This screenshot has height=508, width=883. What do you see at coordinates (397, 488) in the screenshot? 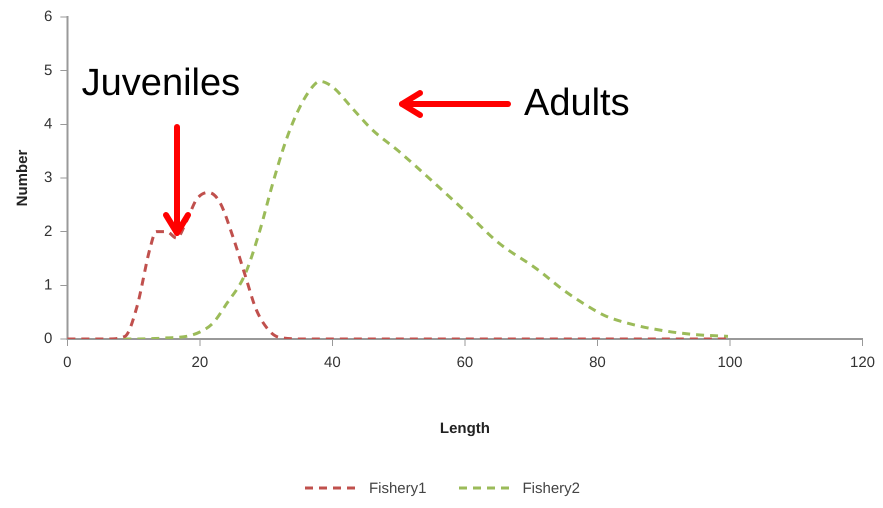
I see `legend-label: Fishery1` at bounding box center [397, 488].